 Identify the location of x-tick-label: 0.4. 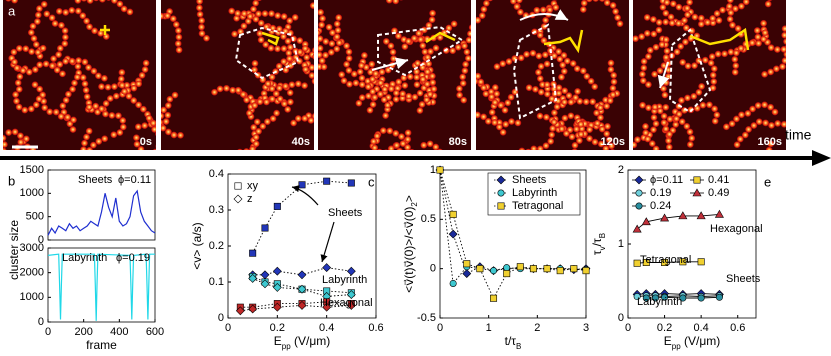
(700, 328).